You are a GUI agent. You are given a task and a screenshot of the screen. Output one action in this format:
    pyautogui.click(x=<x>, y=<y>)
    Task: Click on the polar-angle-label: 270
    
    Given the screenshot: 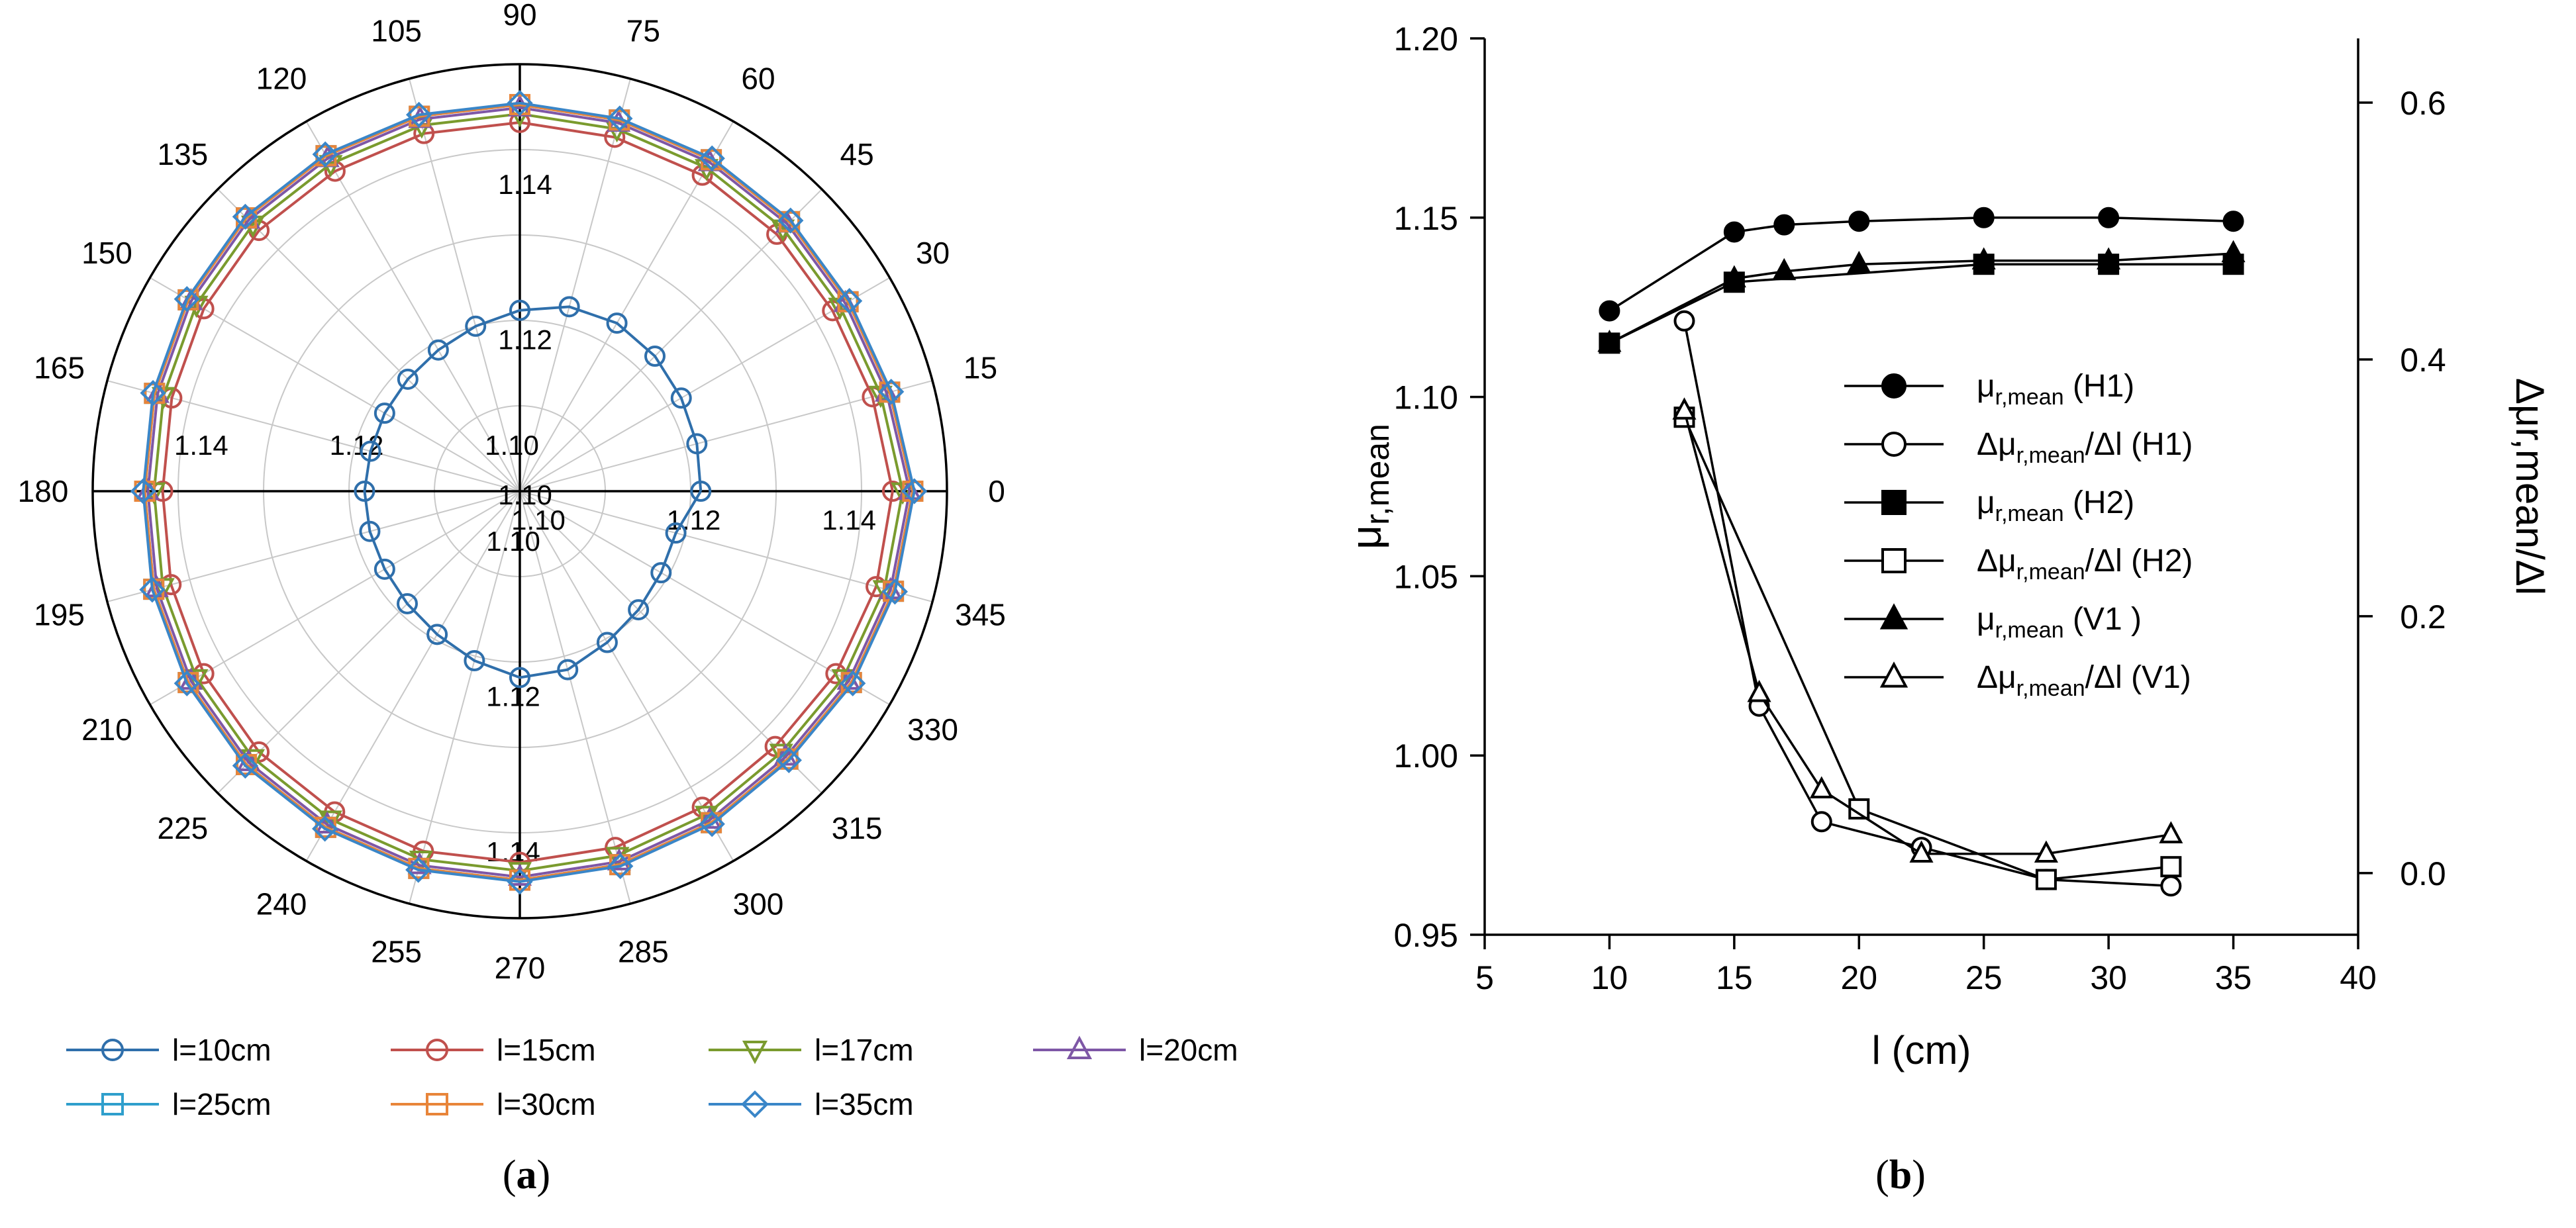 What is the action you would take?
    pyautogui.click(x=520, y=968)
    